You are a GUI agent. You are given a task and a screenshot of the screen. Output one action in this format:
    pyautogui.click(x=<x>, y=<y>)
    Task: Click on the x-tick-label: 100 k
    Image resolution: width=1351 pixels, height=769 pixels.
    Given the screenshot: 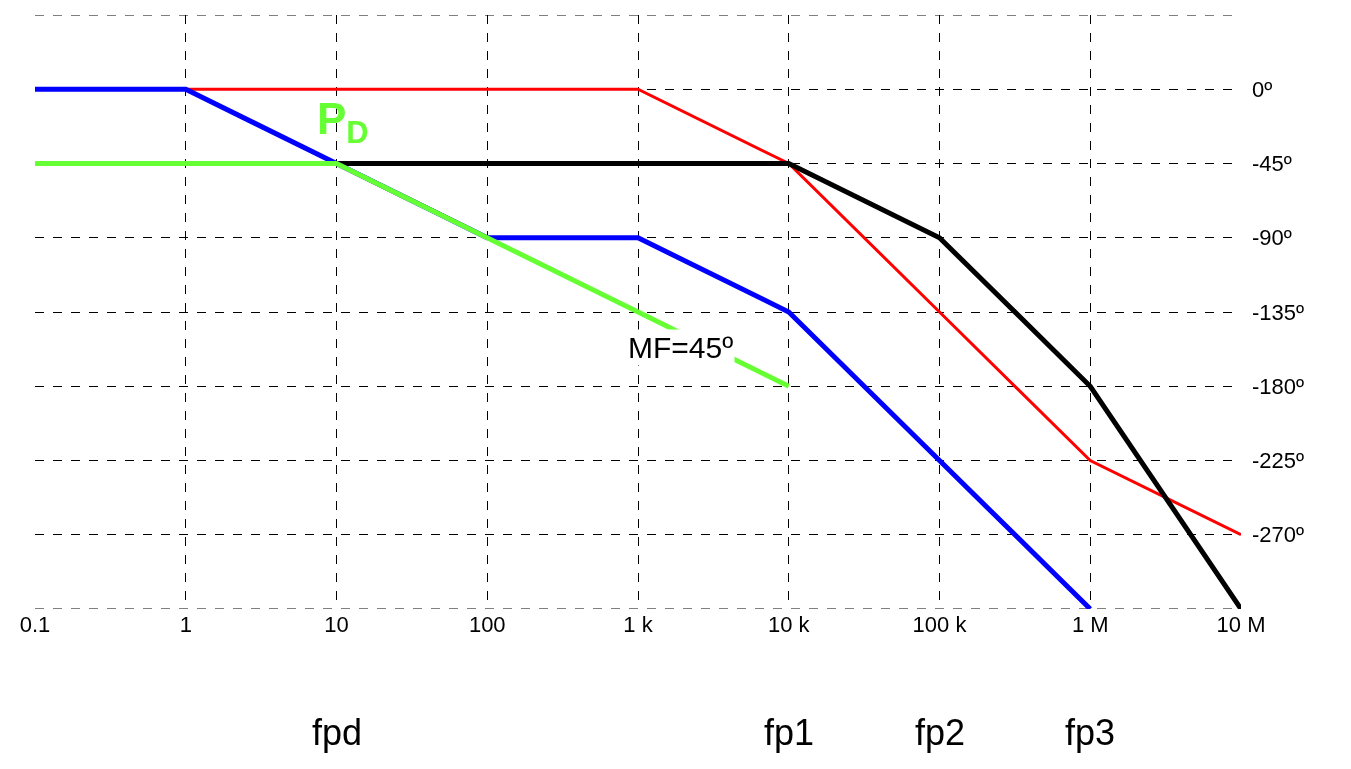 What is the action you would take?
    pyautogui.click(x=940, y=624)
    